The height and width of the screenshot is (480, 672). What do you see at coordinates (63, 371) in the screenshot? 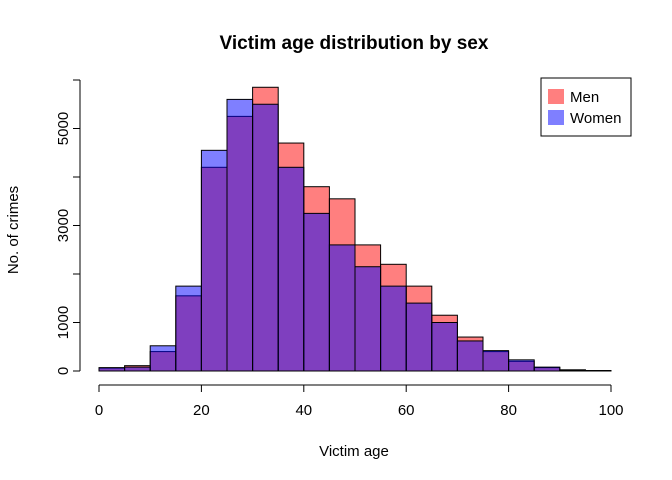
I see `y-tick-label-0: 0` at bounding box center [63, 371].